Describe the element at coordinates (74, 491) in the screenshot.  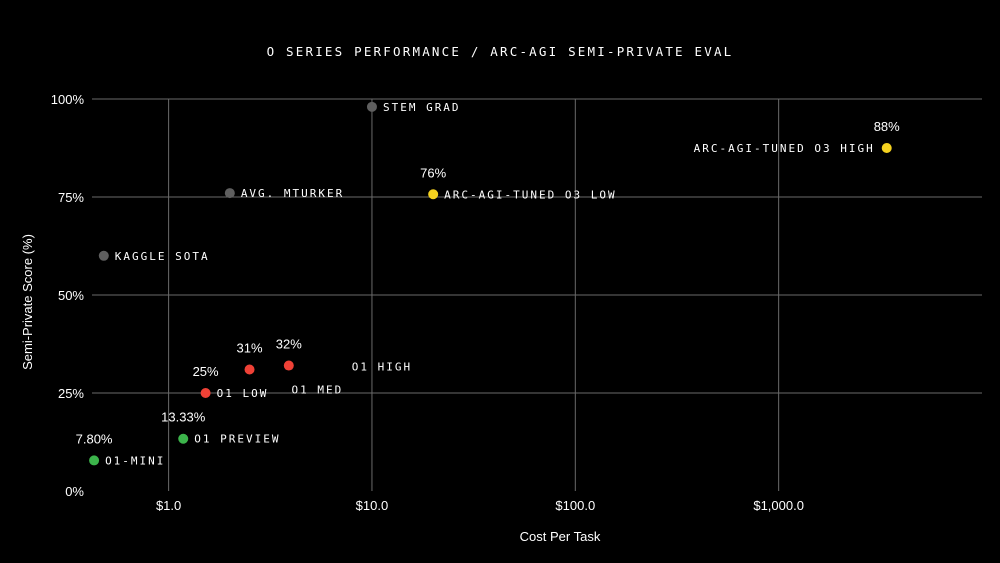
I see `y-tick-label: 0%` at that location.